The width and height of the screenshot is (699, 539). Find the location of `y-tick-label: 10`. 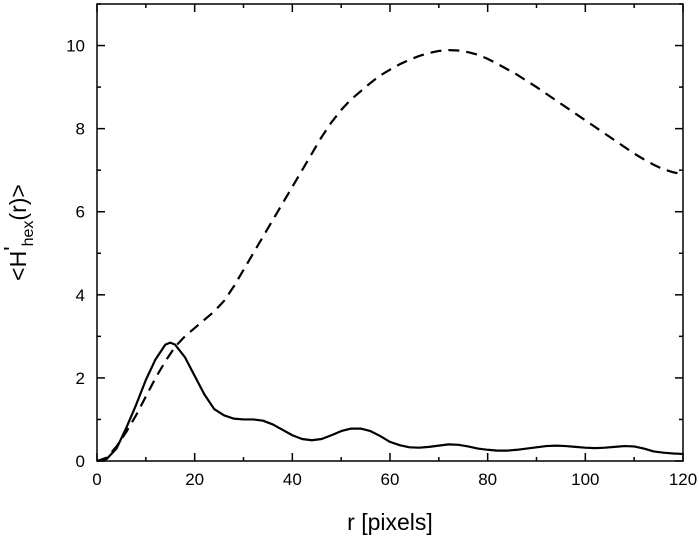

y-tick-label: 10 is located at coordinates (75, 46).